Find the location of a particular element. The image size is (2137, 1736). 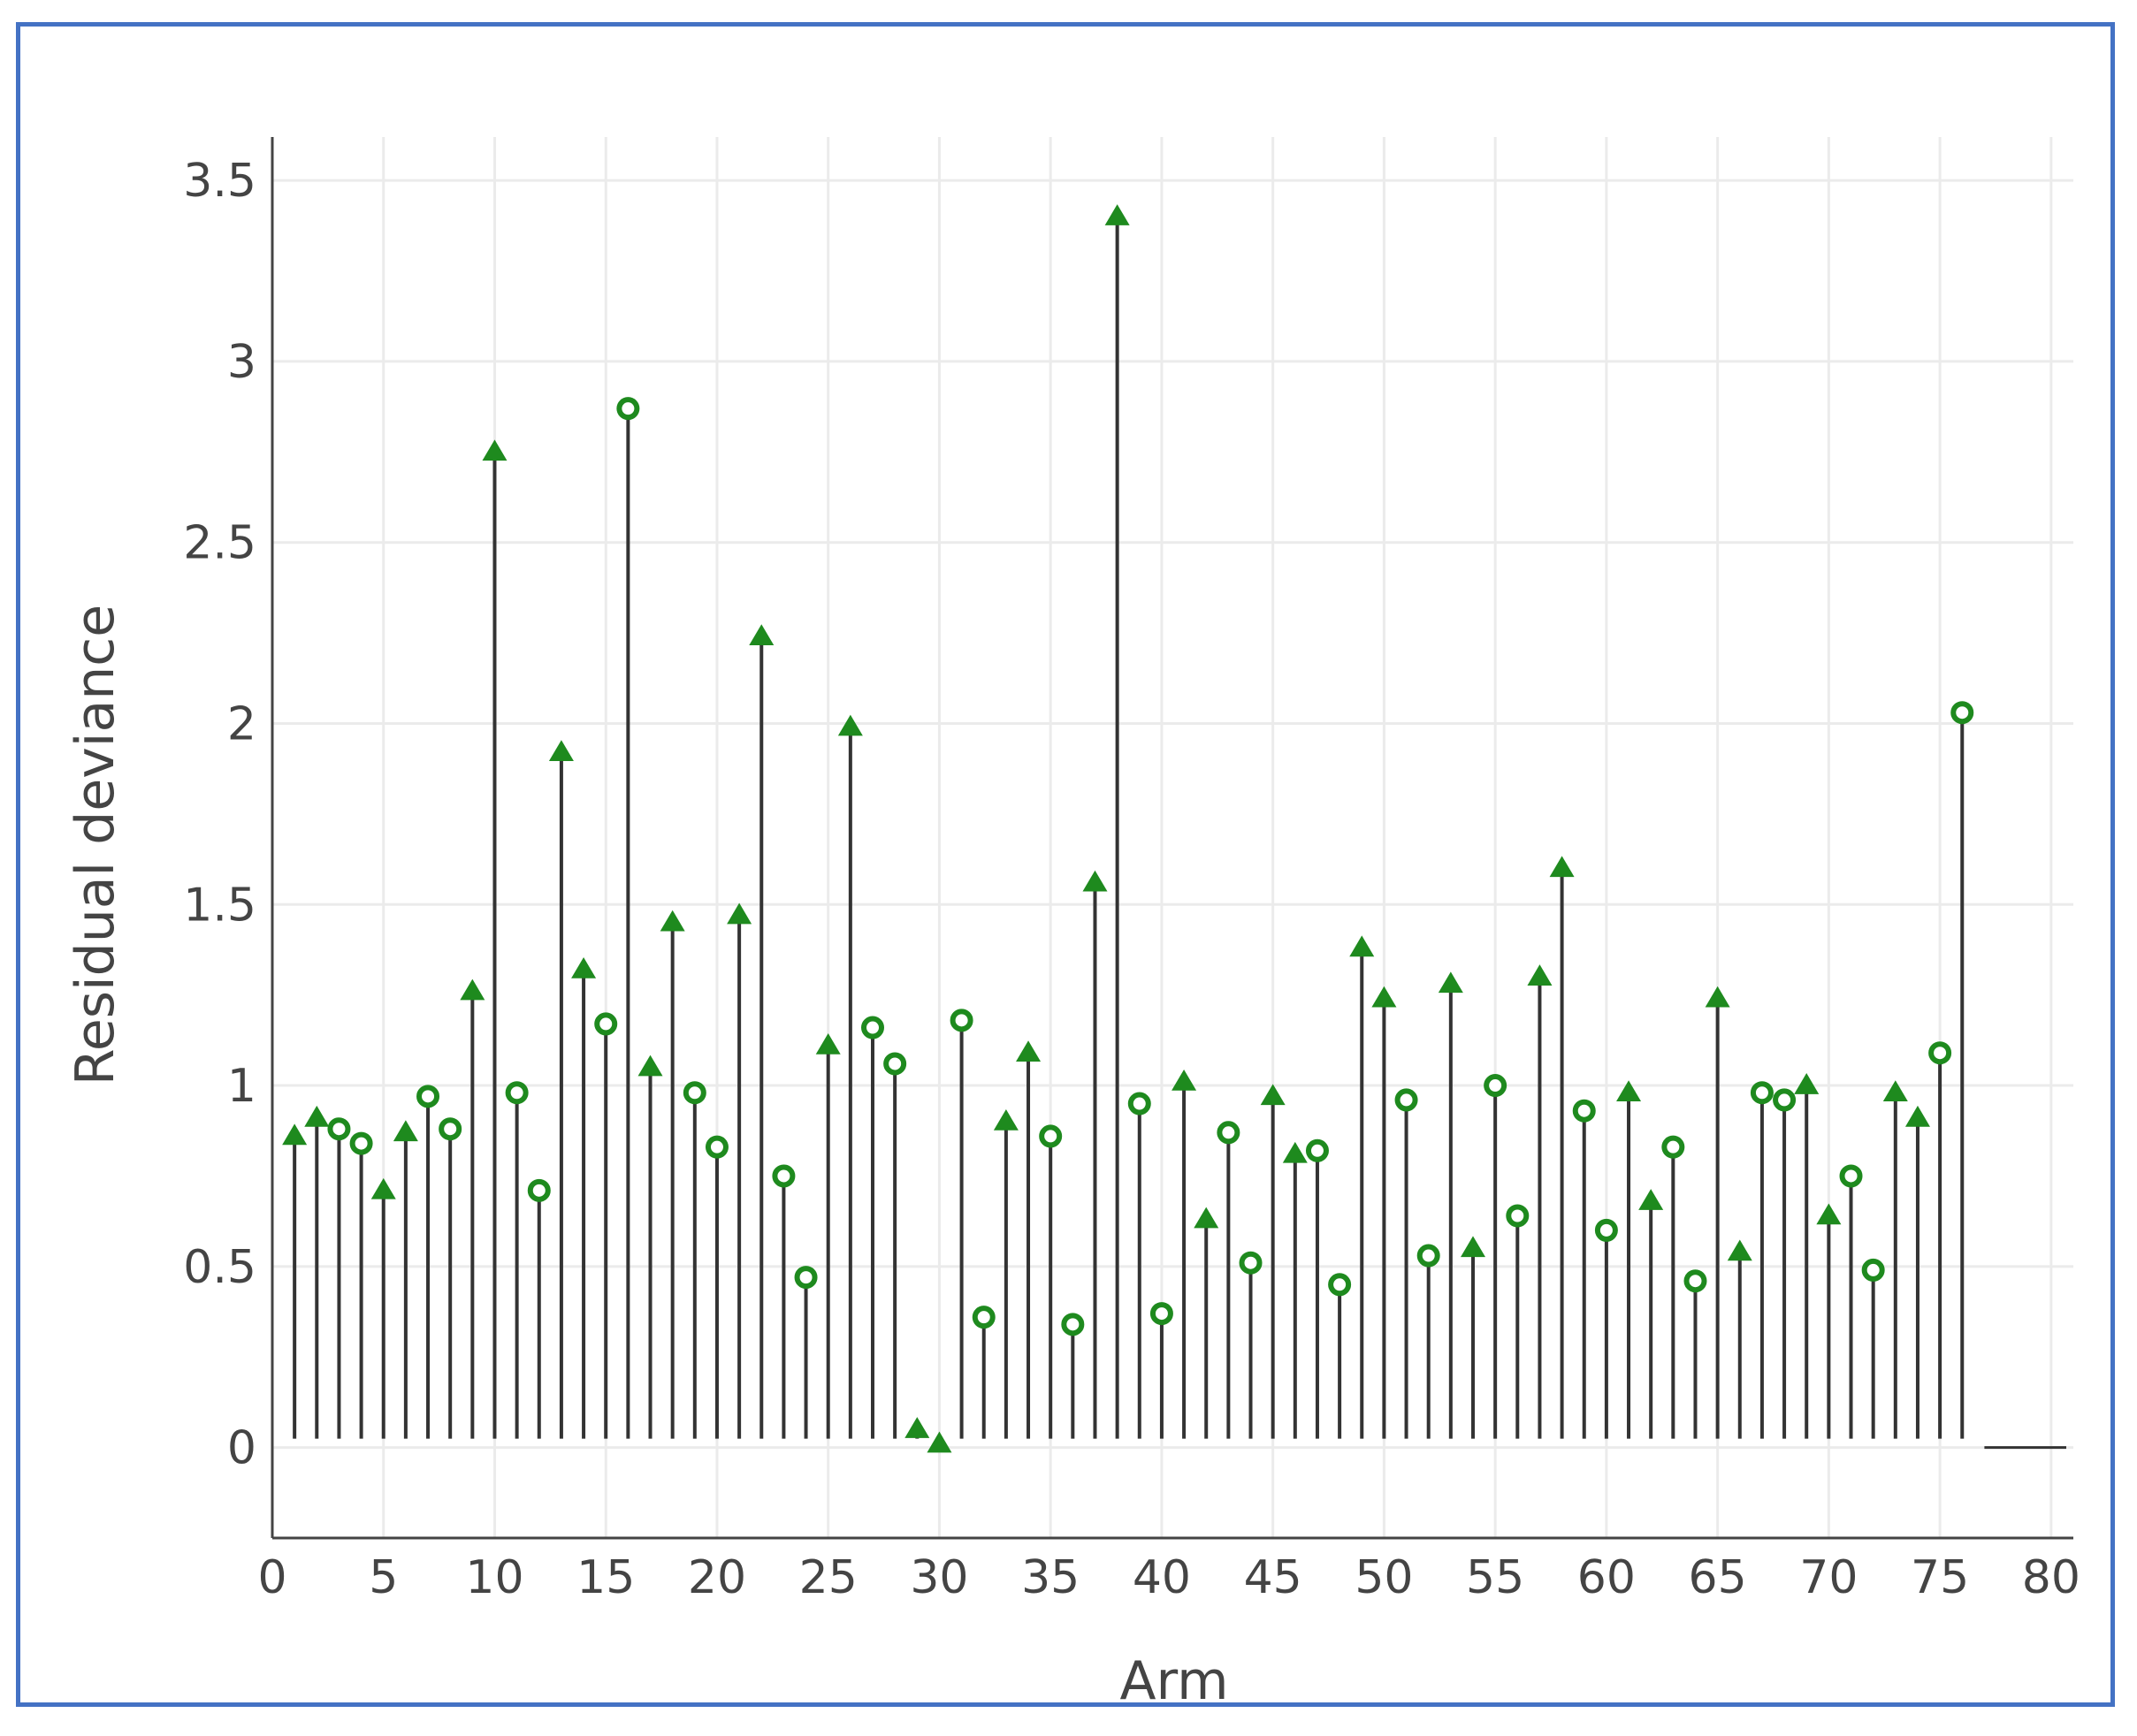

x-tick-label: 80 is located at coordinates (2051, 1578).